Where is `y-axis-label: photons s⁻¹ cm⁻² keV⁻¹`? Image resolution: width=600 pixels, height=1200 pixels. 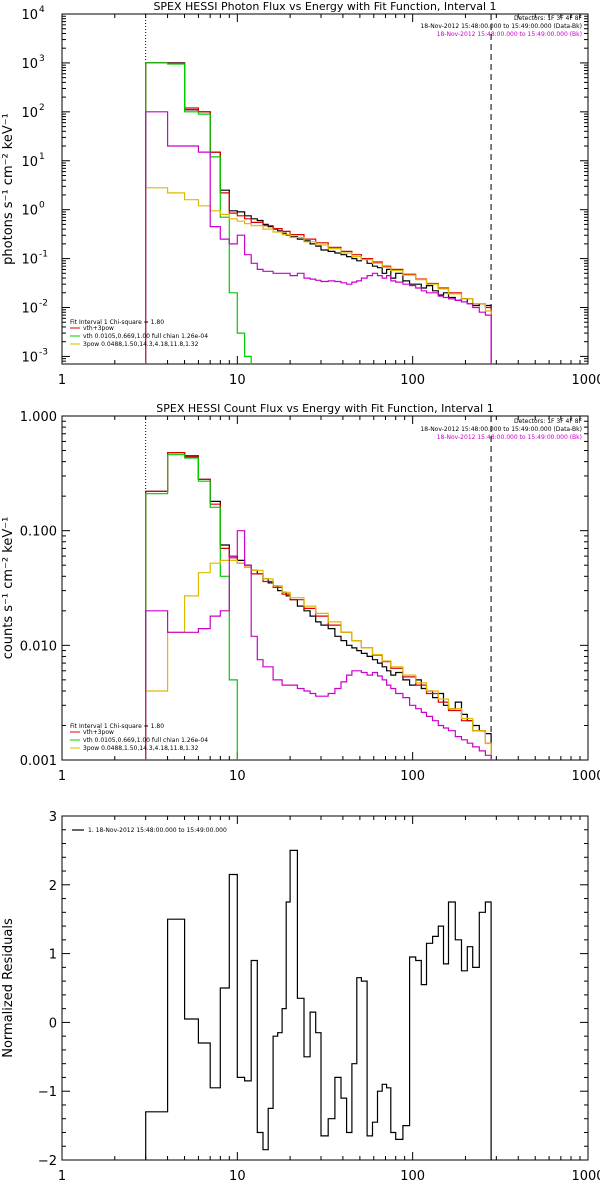
y-axis-label: photons s⁻¹ cm⁻² keV⁻¹ is located at coordinates (8, 189).